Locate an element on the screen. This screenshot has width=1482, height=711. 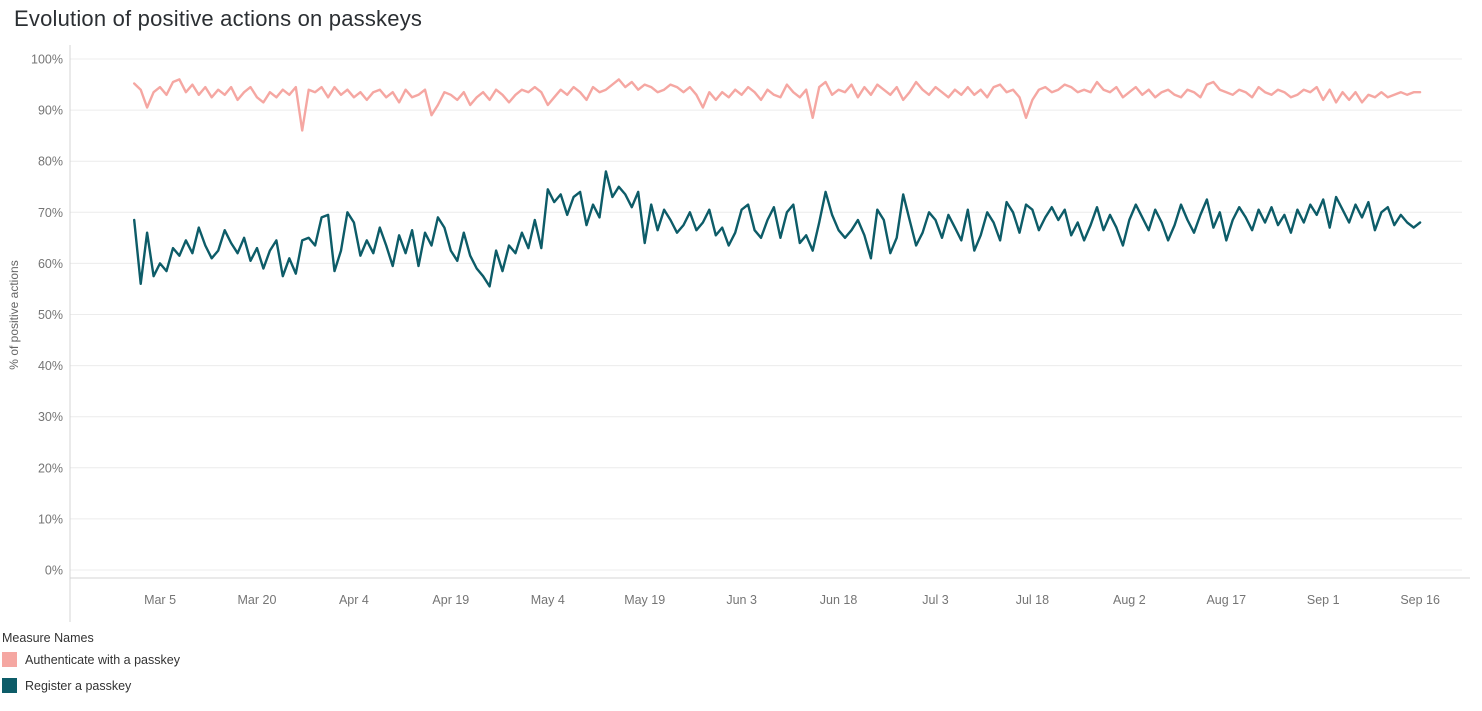
x-tick-label: Sep 1 is located at coordinates (1323, 600).